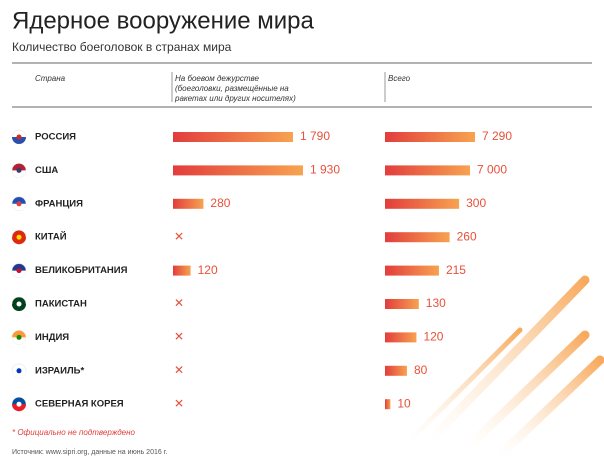  What do you see at coordinates (325, 170) in the screenshot?
I see `value-label: 1 930` at bounding box center [325, 170].